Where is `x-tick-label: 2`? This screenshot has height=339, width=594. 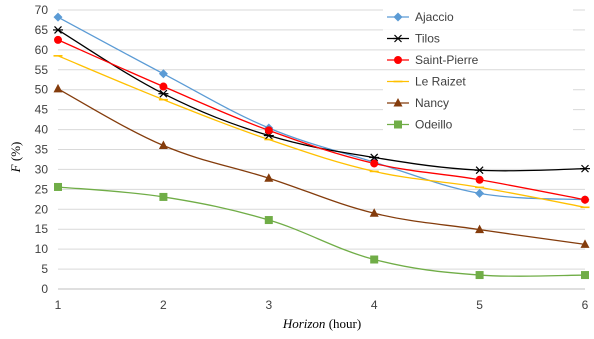
x-tick-label: 2 is located at coordinates (163, 305).